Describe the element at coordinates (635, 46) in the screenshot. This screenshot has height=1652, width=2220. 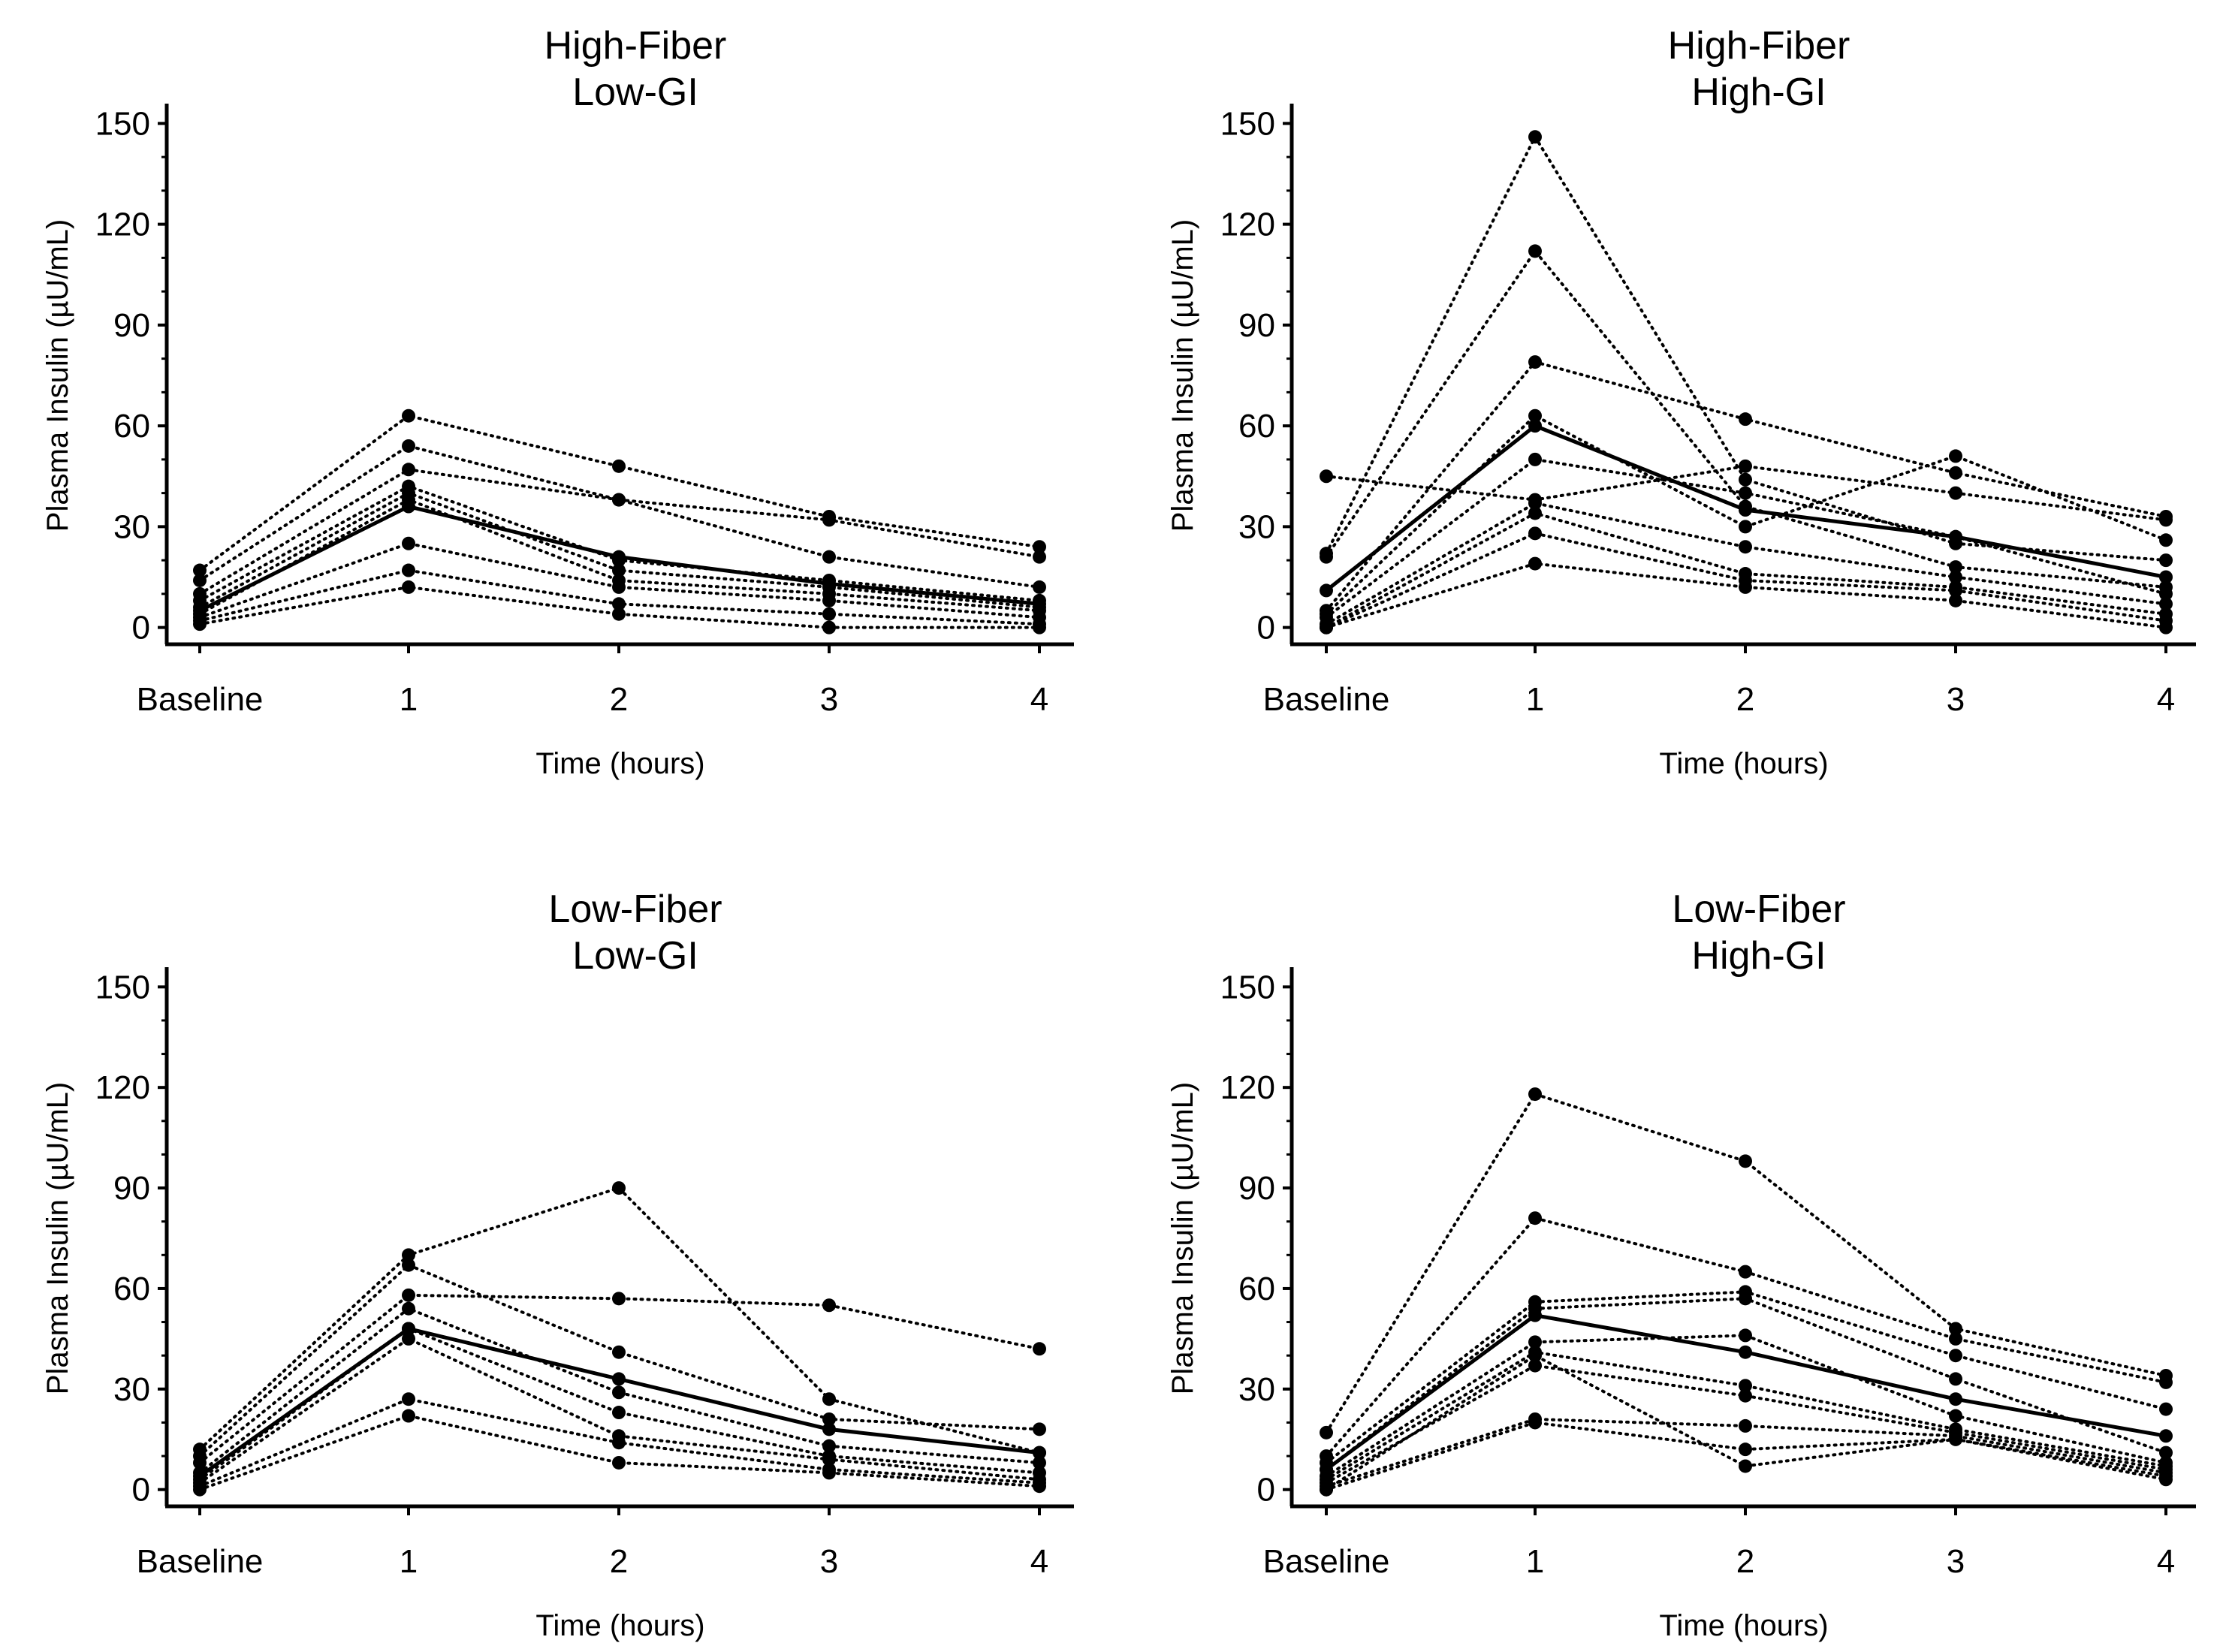
I see `panel-title-line-1: High-Fiber` at that location.